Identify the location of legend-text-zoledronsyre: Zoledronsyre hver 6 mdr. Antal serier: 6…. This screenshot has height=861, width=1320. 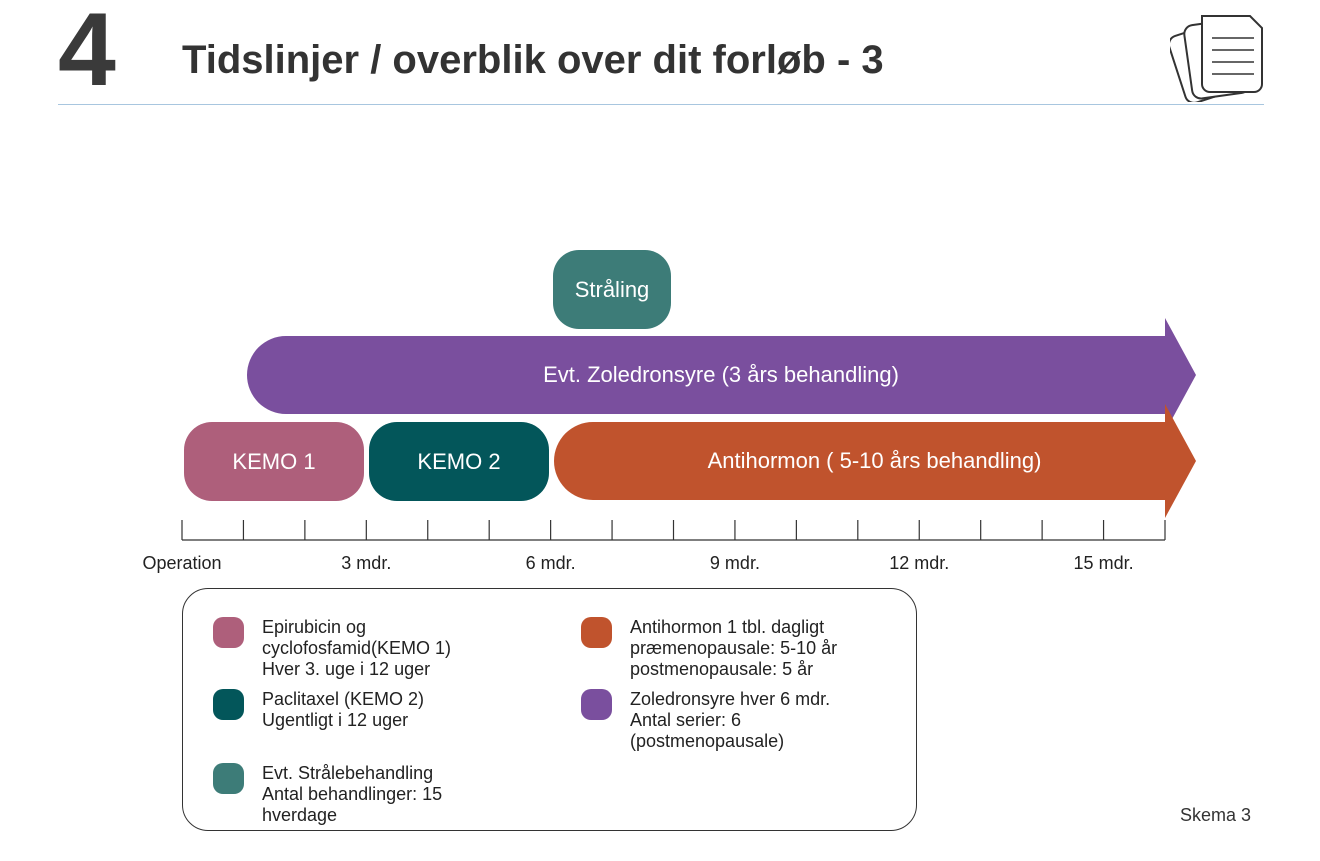
(730, 720).